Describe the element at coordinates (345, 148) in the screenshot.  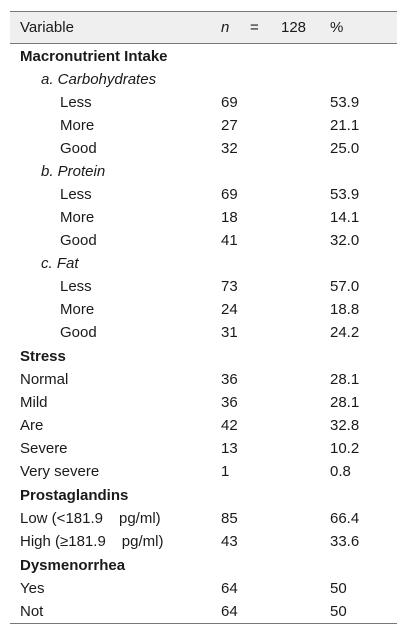
I see `row-percent: 25.0` at that location.